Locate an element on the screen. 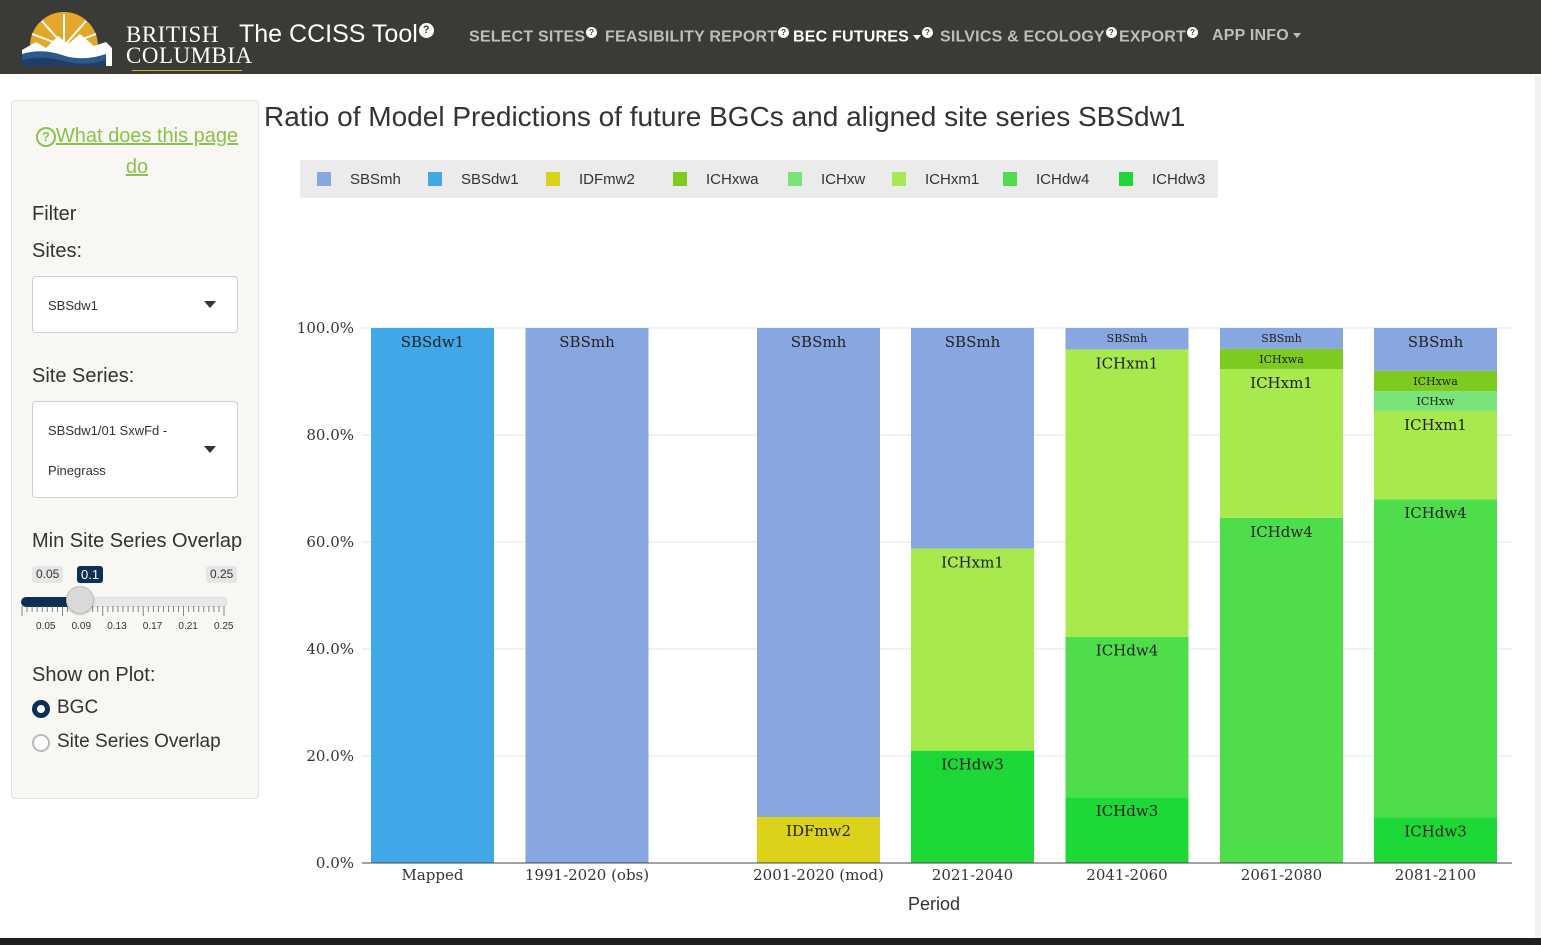  help-link: ? What does this page do is located at coordinates (137, 152).